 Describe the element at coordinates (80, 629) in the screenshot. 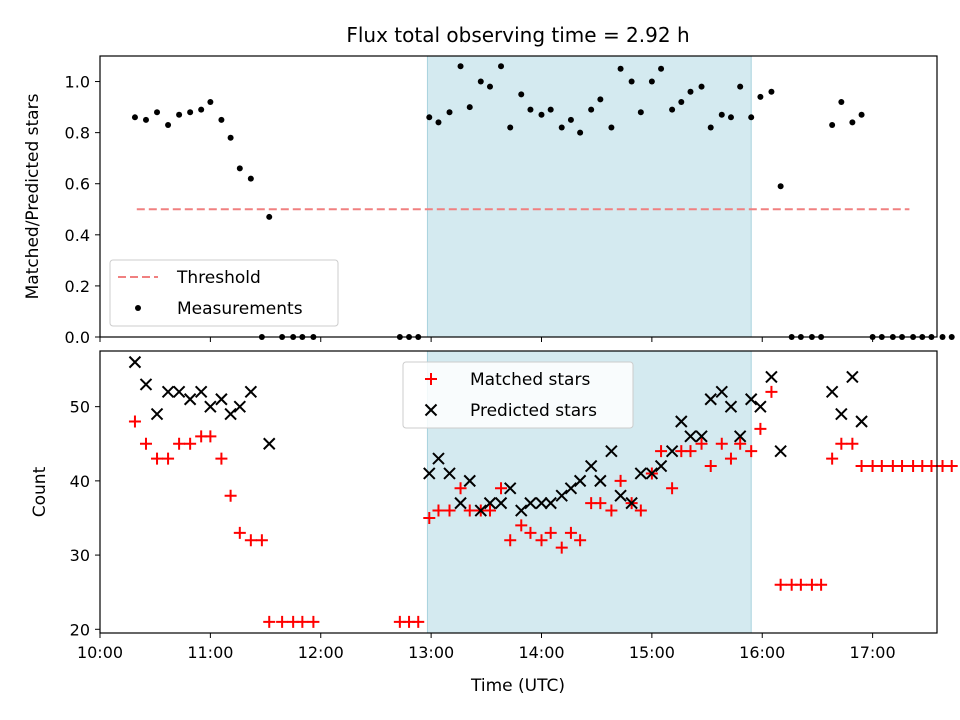

I see `y-tick-label: 20` at that location.